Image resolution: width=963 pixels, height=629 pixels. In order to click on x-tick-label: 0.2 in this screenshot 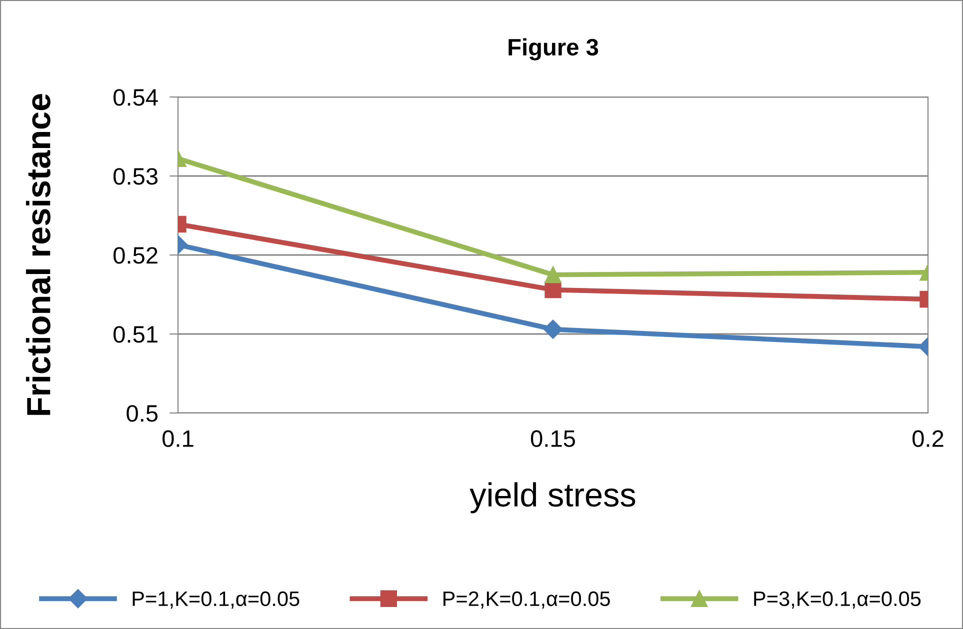, I will do `click(928, 439)`.